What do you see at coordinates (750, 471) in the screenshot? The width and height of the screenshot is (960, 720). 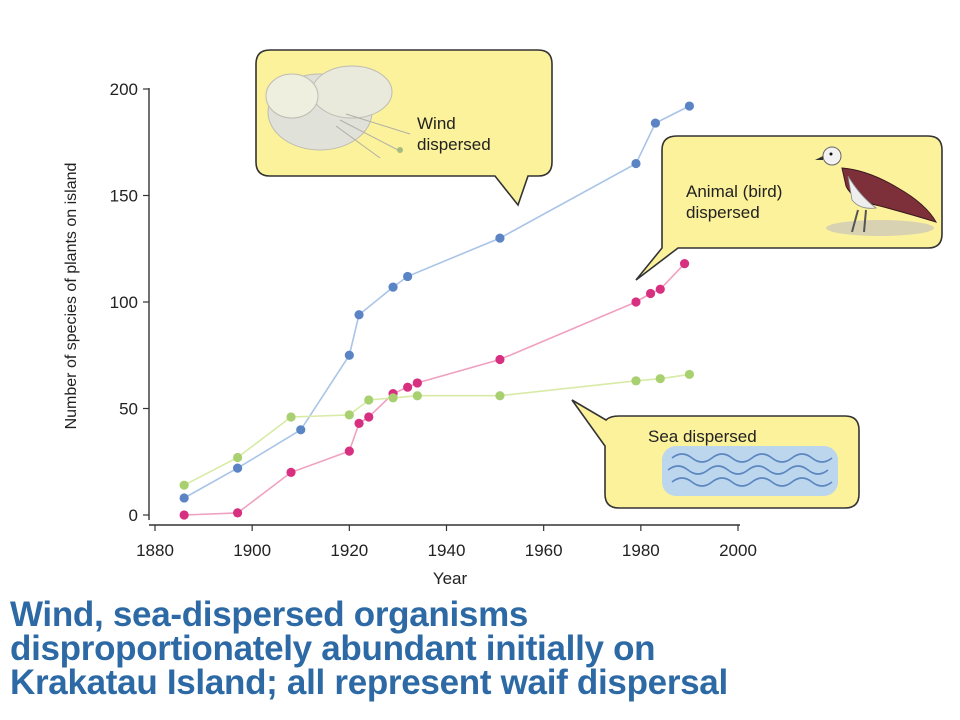 I see `water-waves-illustration` at bounding box center [750, 471].